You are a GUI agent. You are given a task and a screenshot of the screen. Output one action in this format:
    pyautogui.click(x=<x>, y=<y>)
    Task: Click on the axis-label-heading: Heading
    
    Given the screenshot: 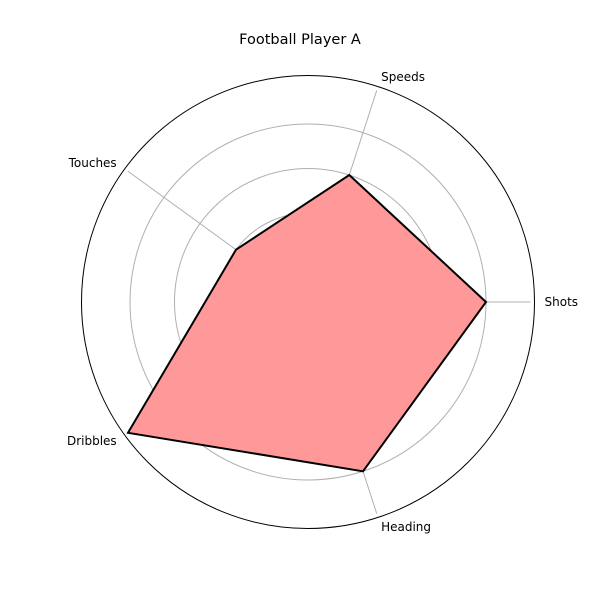 What is the action you would take?
    pyautogui.click(x=406, y=527)
    